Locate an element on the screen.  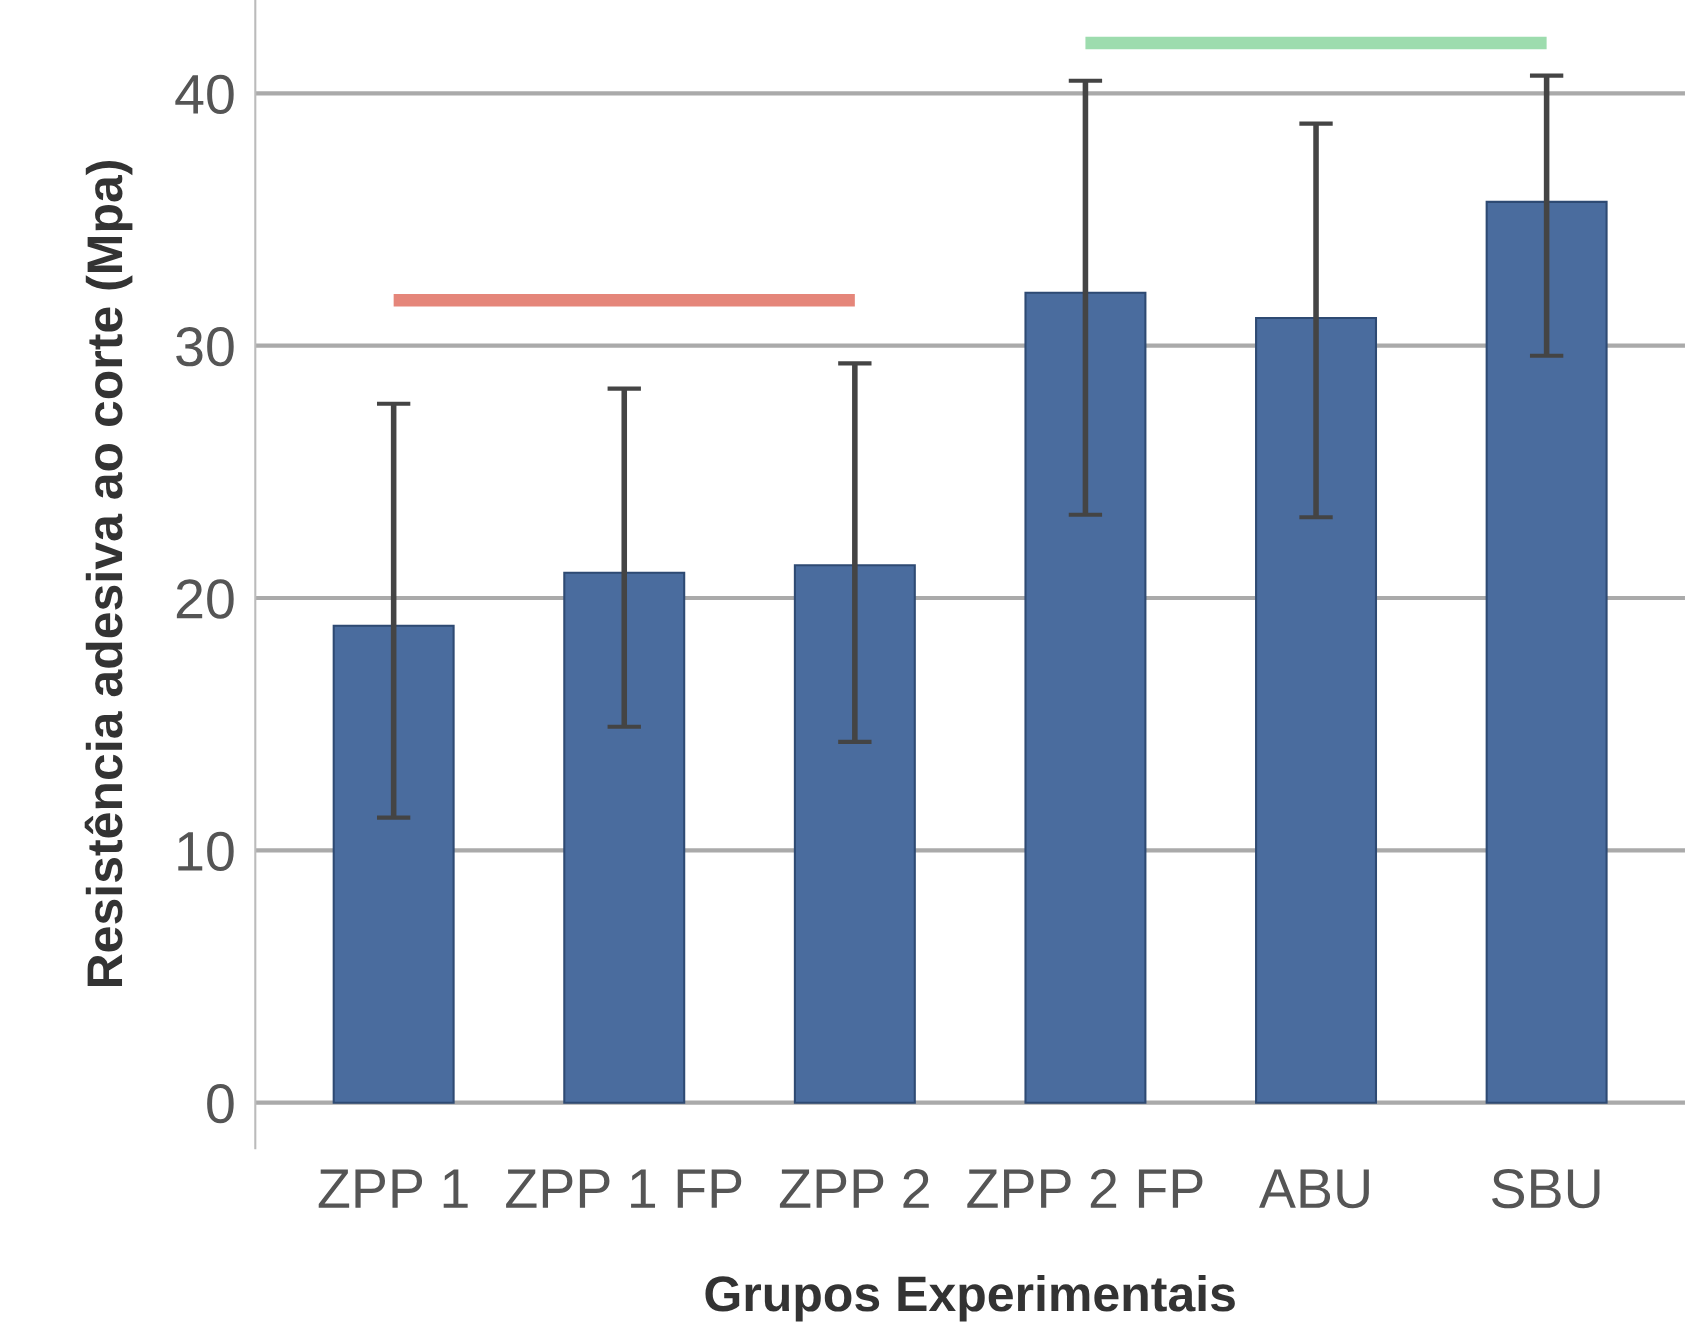
y-tick-label: 30 is located at coordinates (205, 347).